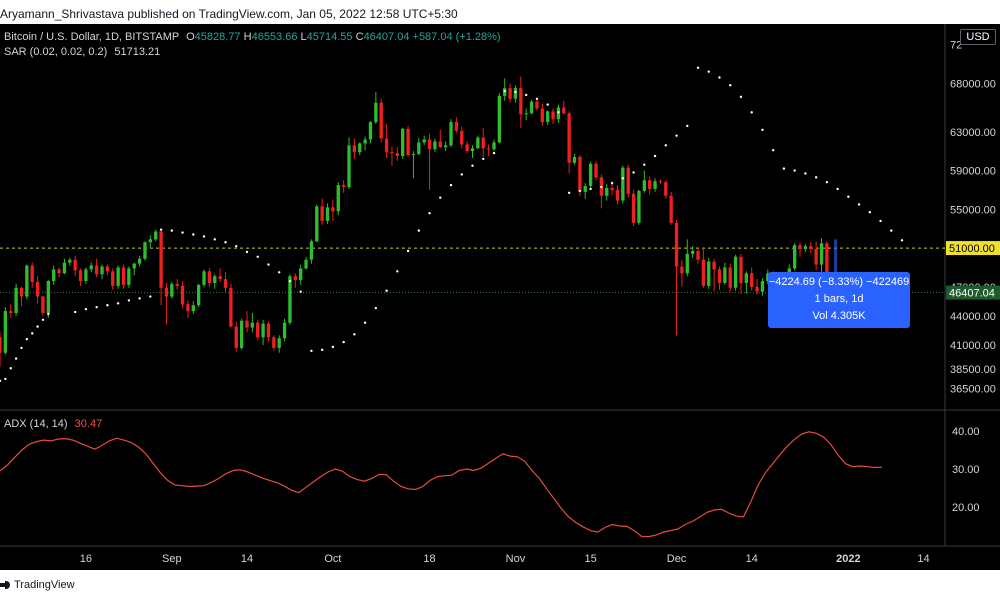 The image size is (1000, 600). What do you see at coordinates (247, 559) in the screenshot?
I see `time-tick-label: 14` at bounding box center [247, 559].